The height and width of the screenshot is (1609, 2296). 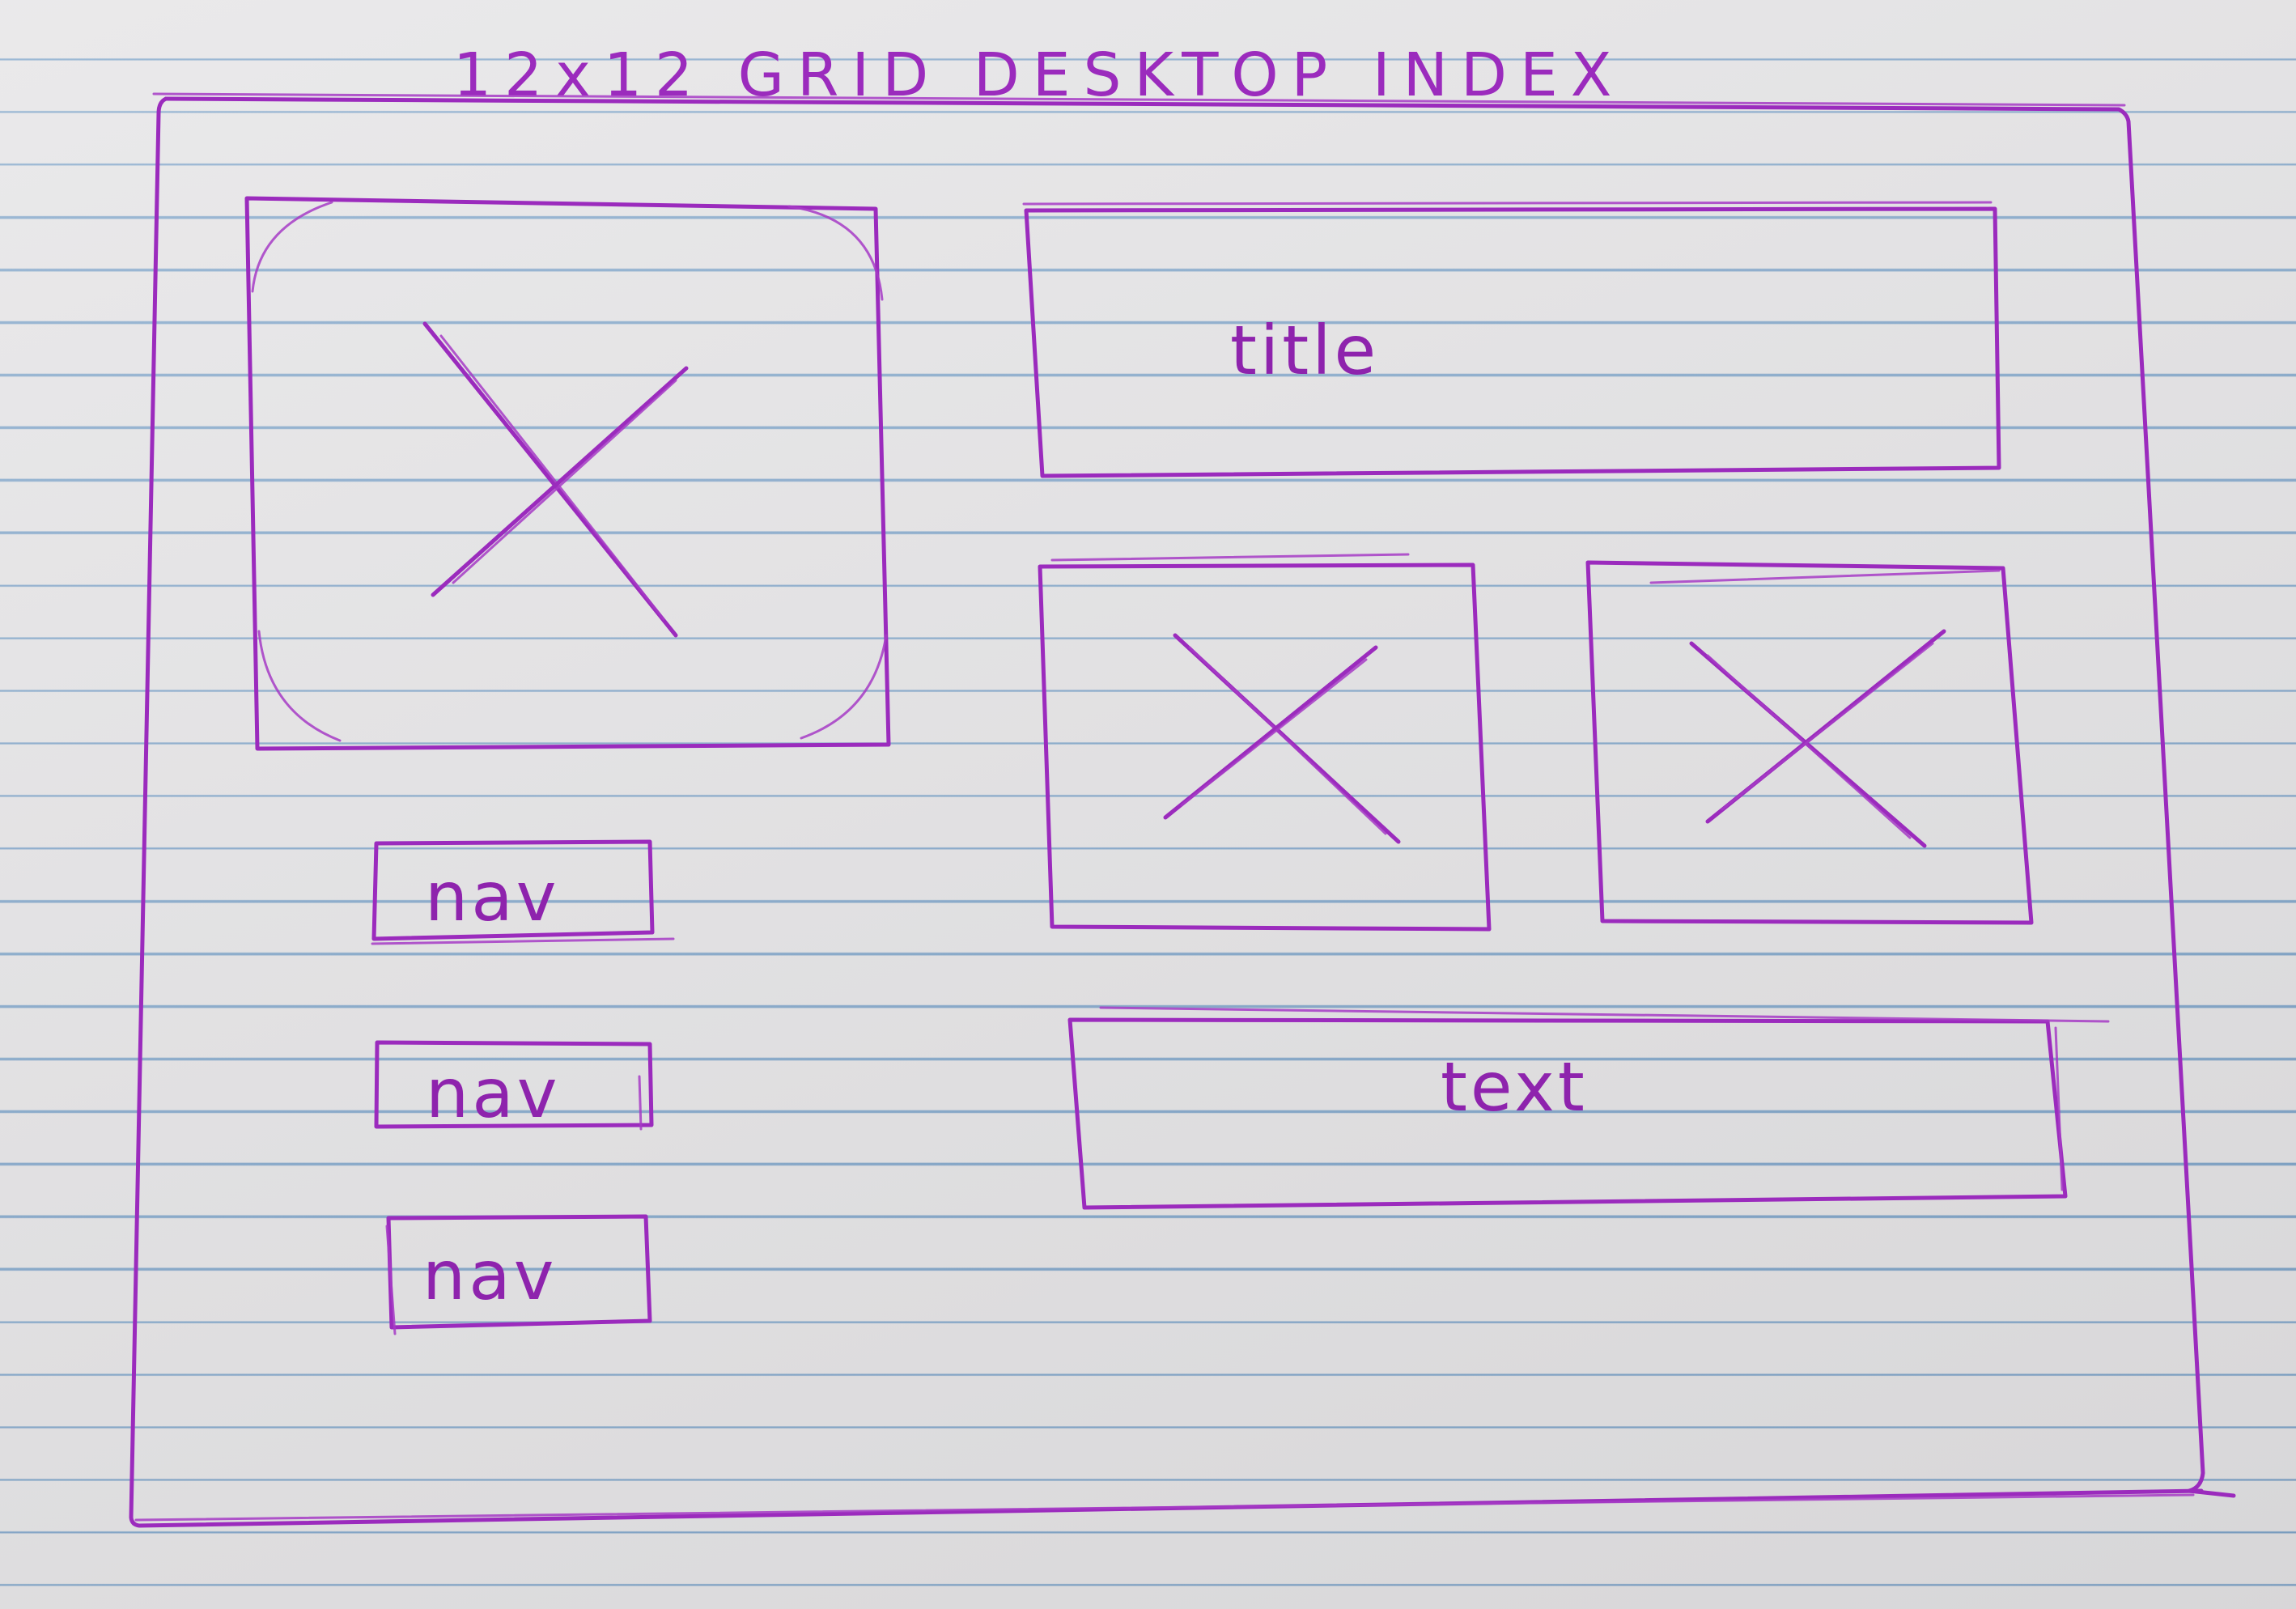 I want to click on nav-button-2: nav, so click(x=514, y=1086).